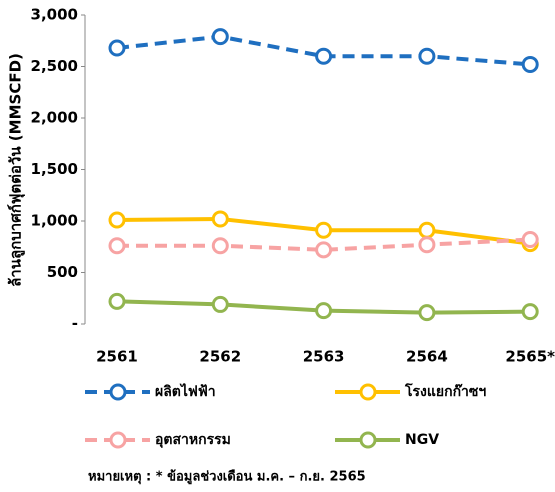 The width and height of the screenshot is (555, 492). Describe the element at coordinates (54, 221) in the screenshot. I see `y-tick-label: 1,000` at that location.